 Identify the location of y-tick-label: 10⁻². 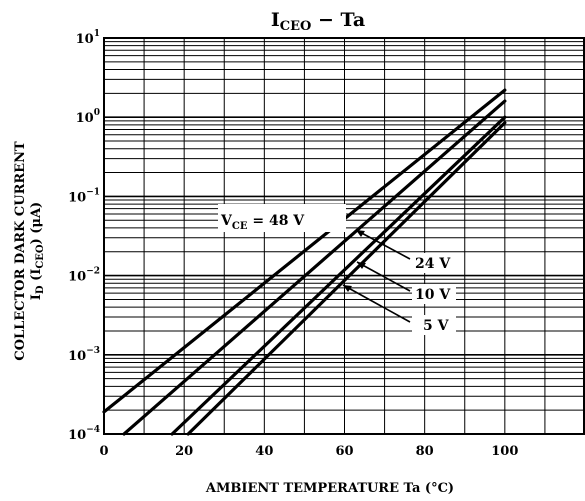
(84, 276).